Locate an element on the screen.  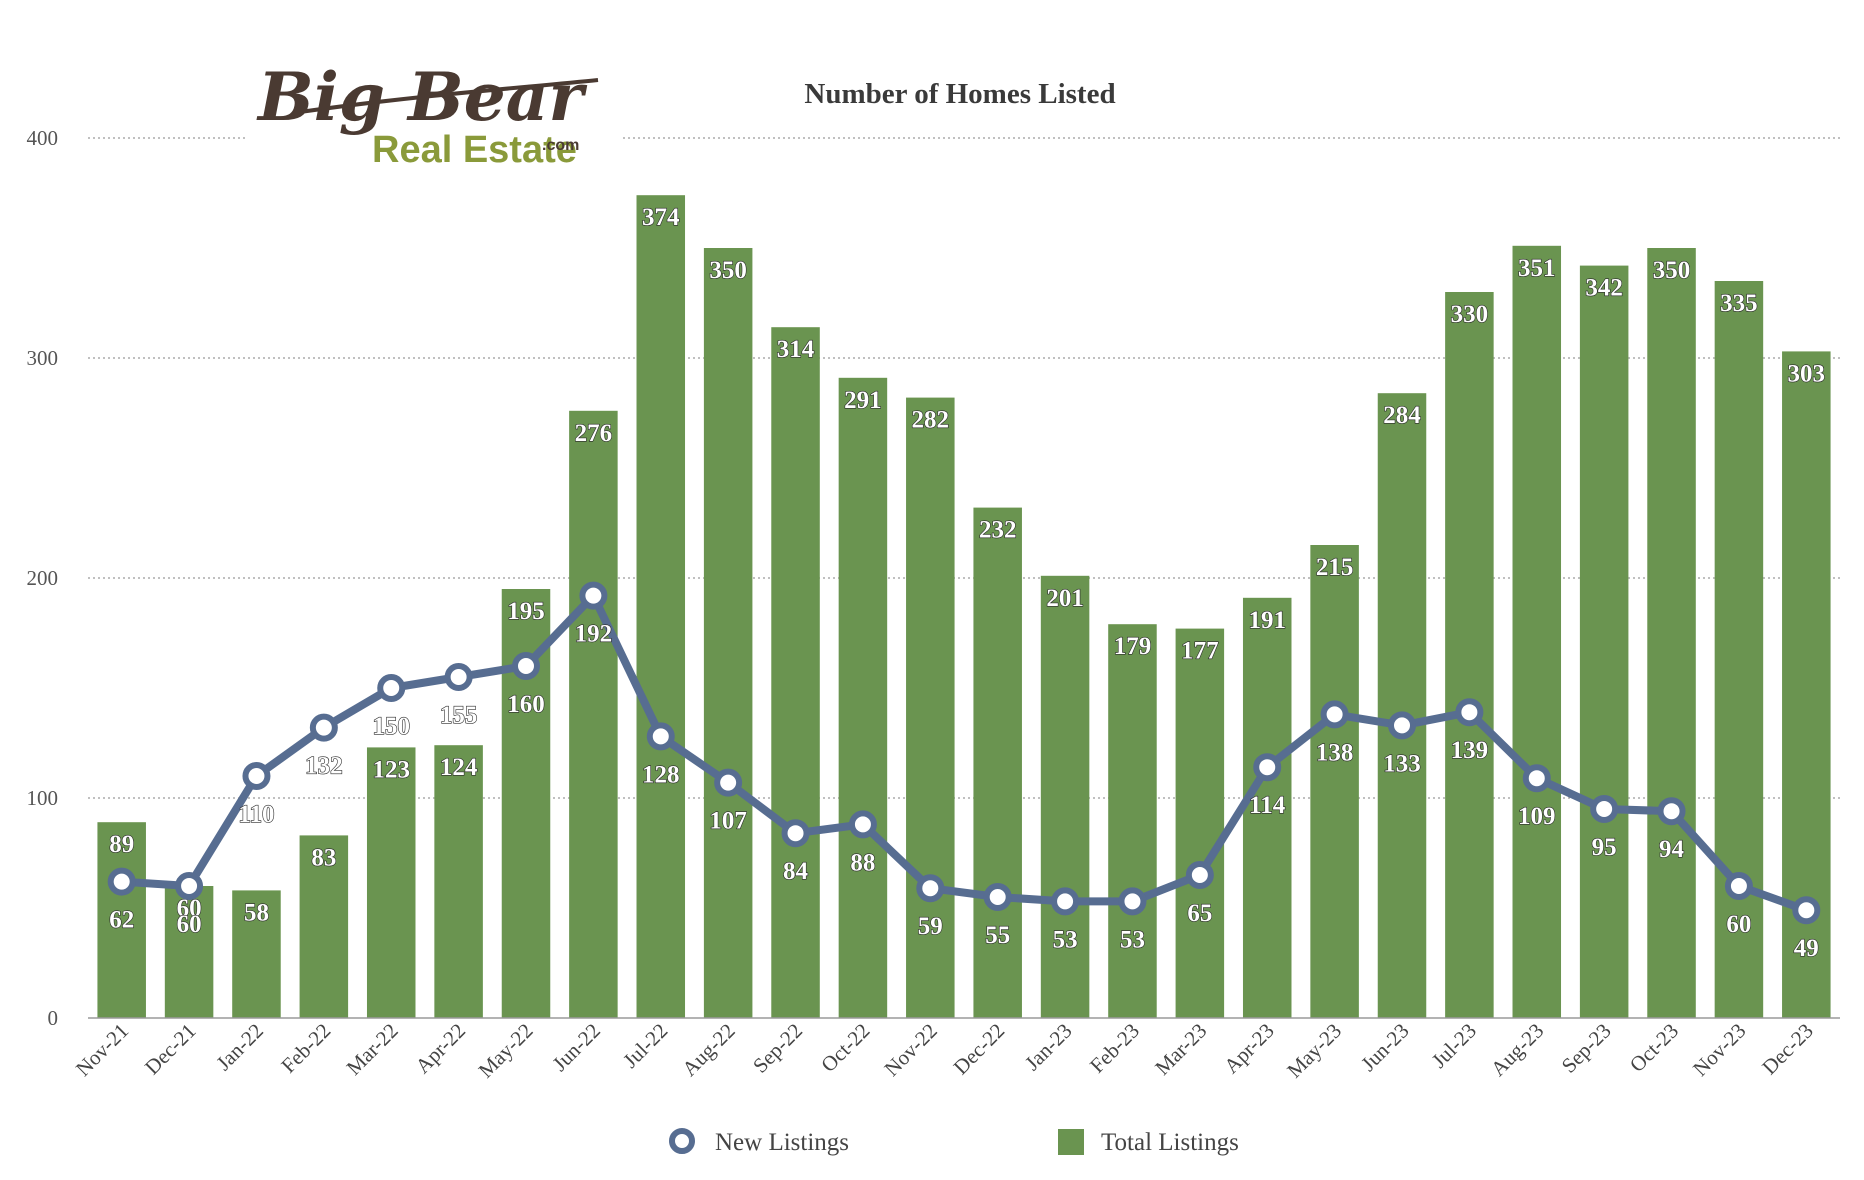
x-tick-label: Mar-22 is located at coordinates (372, 1049).